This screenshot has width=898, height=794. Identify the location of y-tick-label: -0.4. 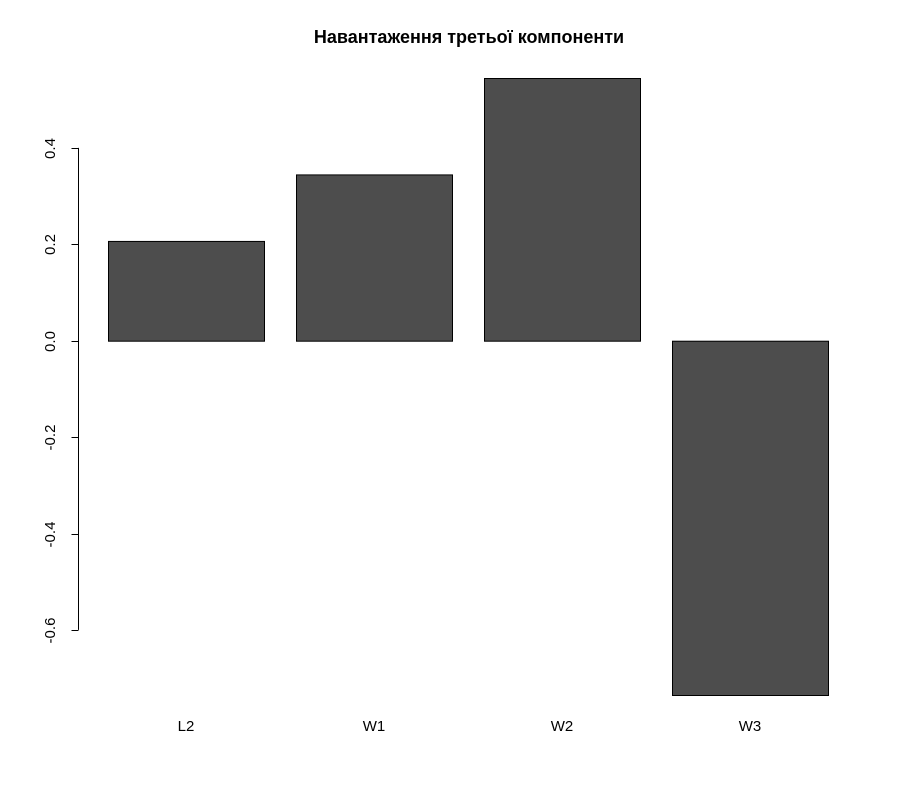
(50, 535).